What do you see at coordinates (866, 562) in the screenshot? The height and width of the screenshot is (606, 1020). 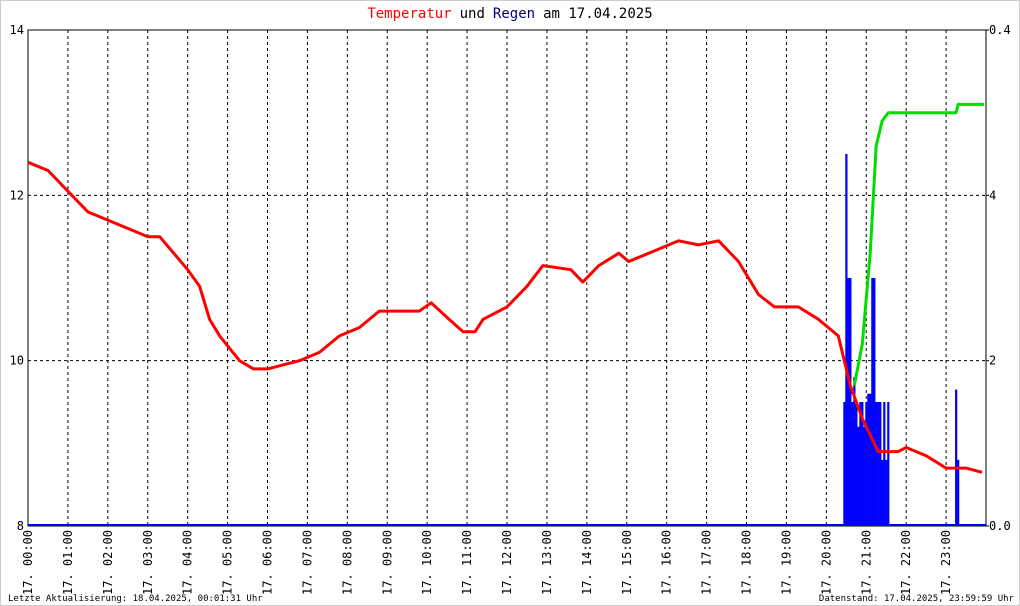 I see `x-tick-label: 17. 21:00` at bounding box center [866, 562].